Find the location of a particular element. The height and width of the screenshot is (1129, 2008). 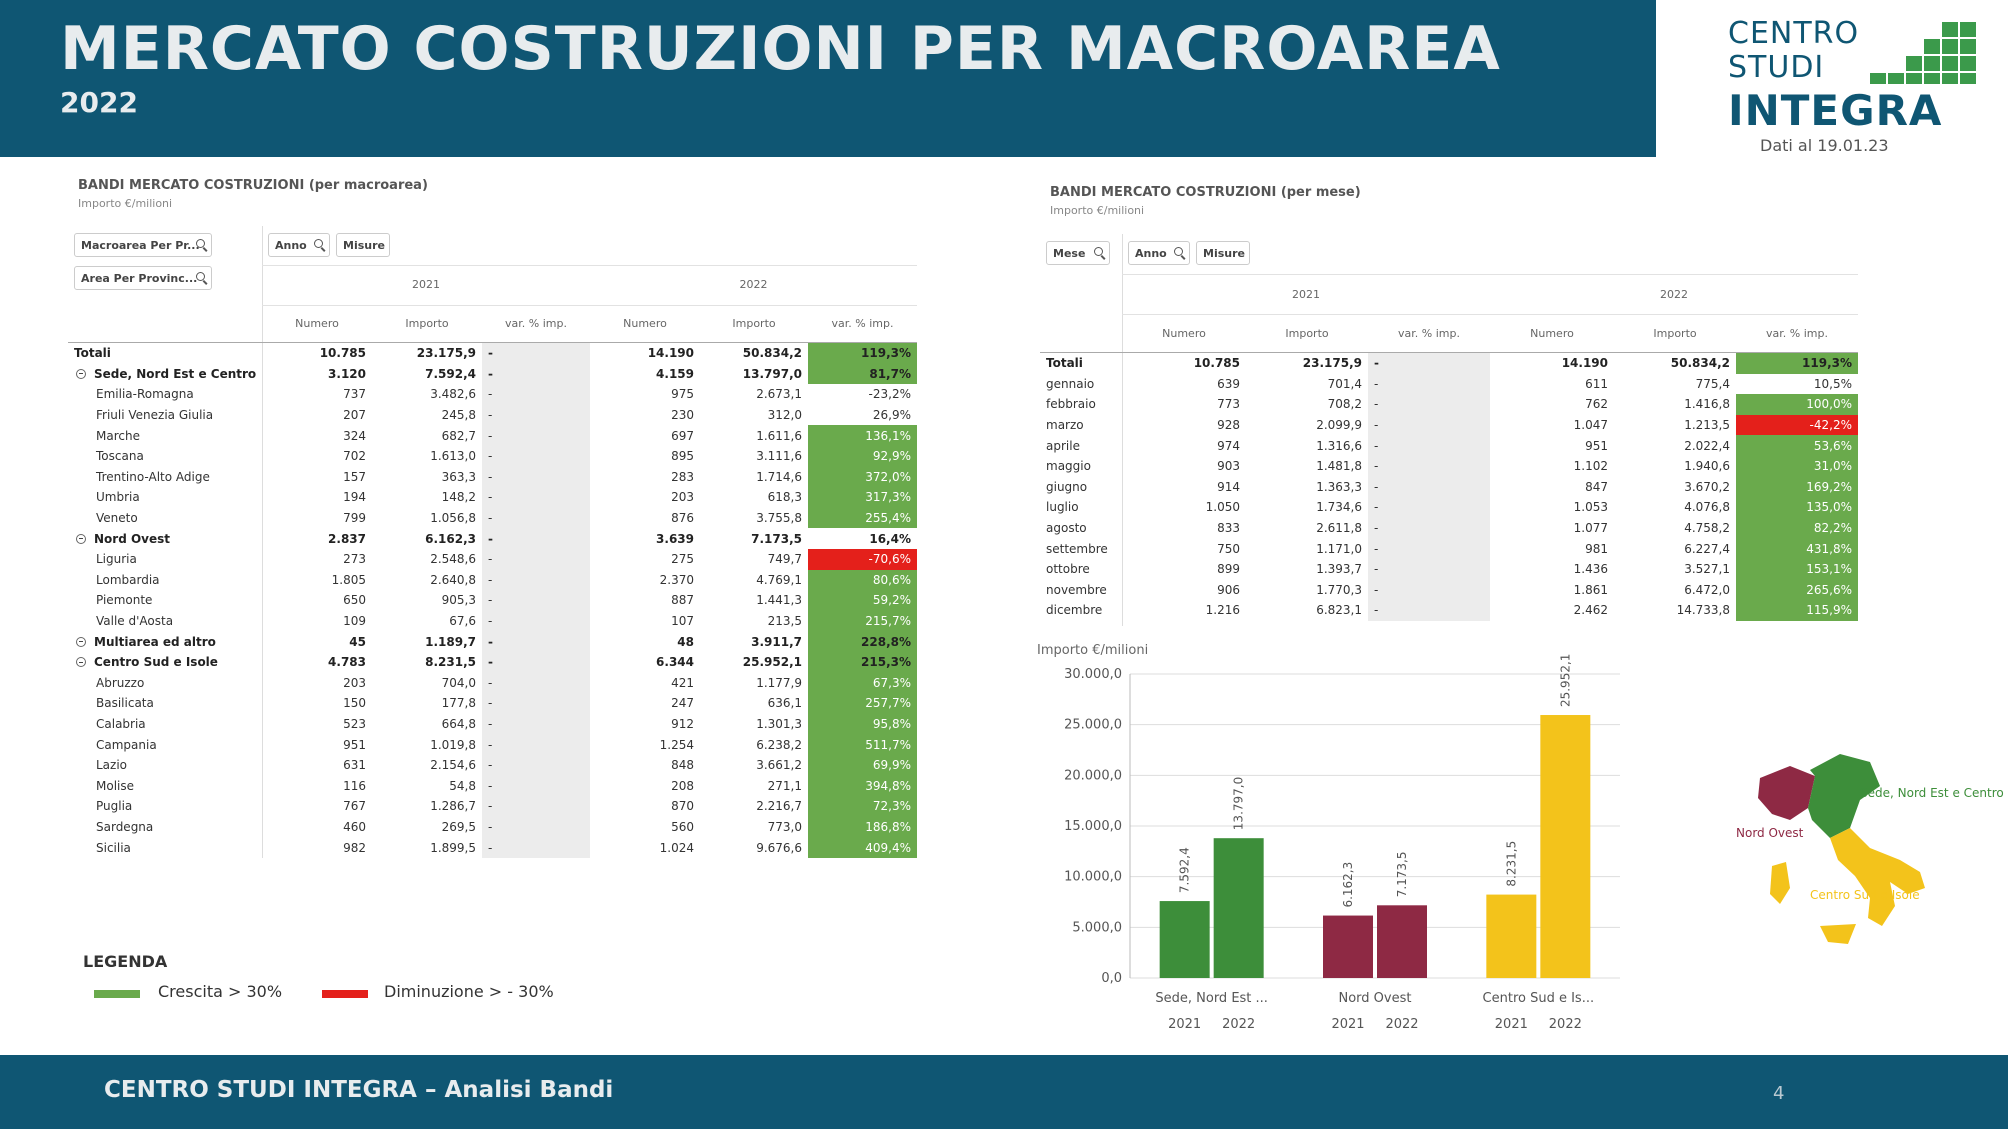

table-row: dicembre 1.216 6.823,1- 2.462 14.733,8 115,9% is located at coordinates (1449, 610).